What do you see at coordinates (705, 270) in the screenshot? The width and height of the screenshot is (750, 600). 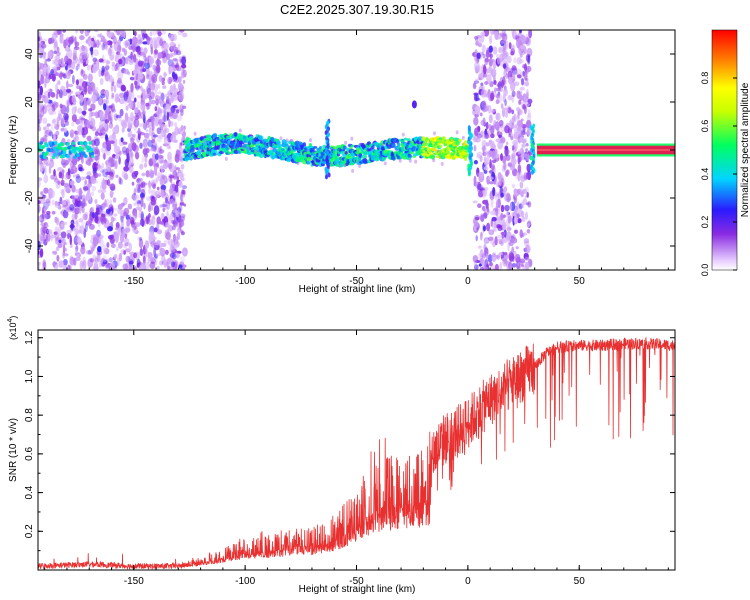 I see `colorbar-tick-label: 0.0` at bounding box center [705, 270].